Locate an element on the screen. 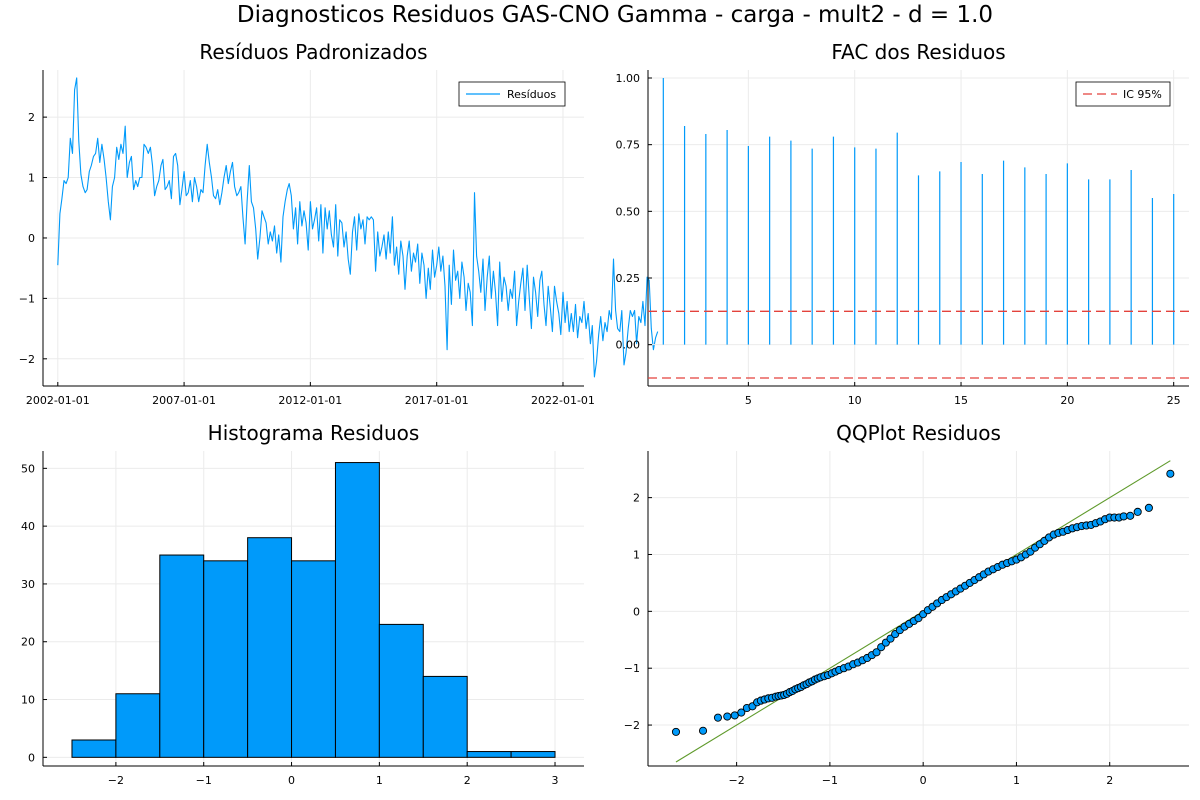 The width and height of the screenshot is (1200, 800). x-tick-label: 2012-01-01 is located at coordinates (310, 400).